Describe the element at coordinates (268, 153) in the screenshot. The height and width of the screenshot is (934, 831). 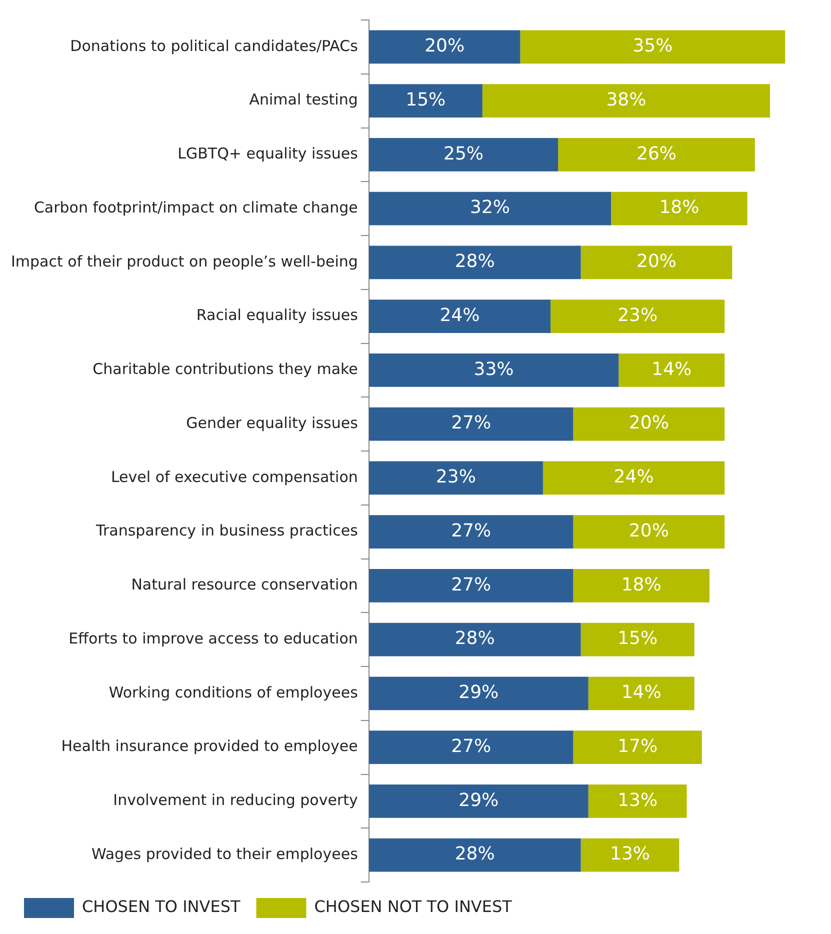
I see `y-tick-label: LGBTQ+ equality issues` at that location.